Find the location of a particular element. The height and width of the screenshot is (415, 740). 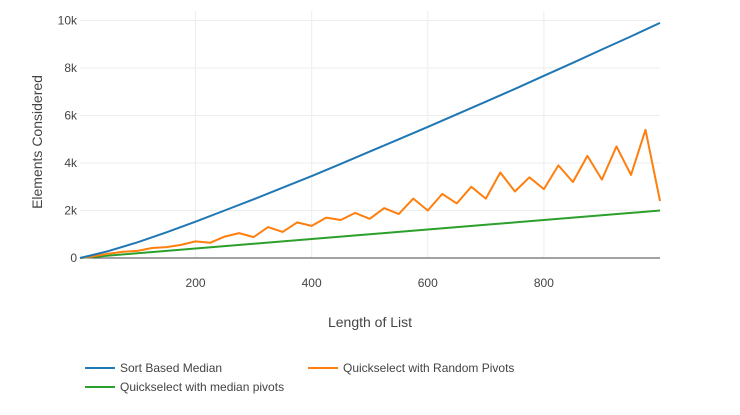

legend-item: Quickselect with Random Pivots is located at coordinates (411, 368).